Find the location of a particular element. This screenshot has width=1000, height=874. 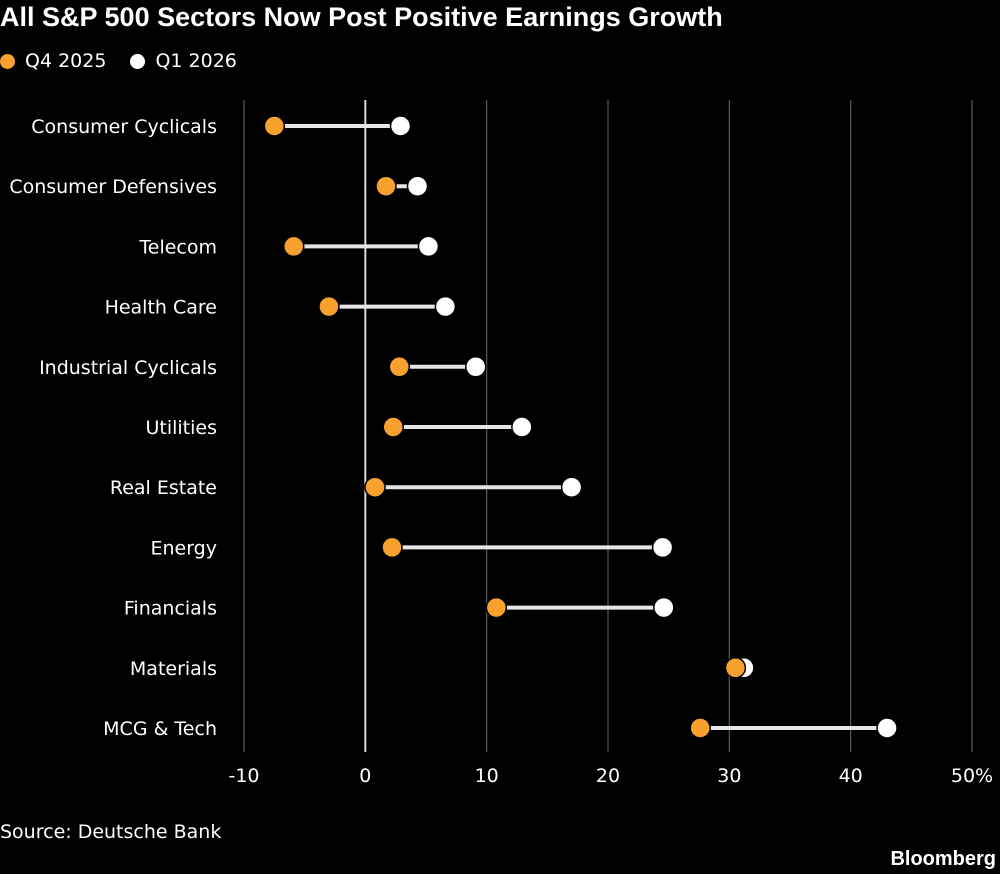

legend-dot-q4-icon is located at coordinates (7, 61).